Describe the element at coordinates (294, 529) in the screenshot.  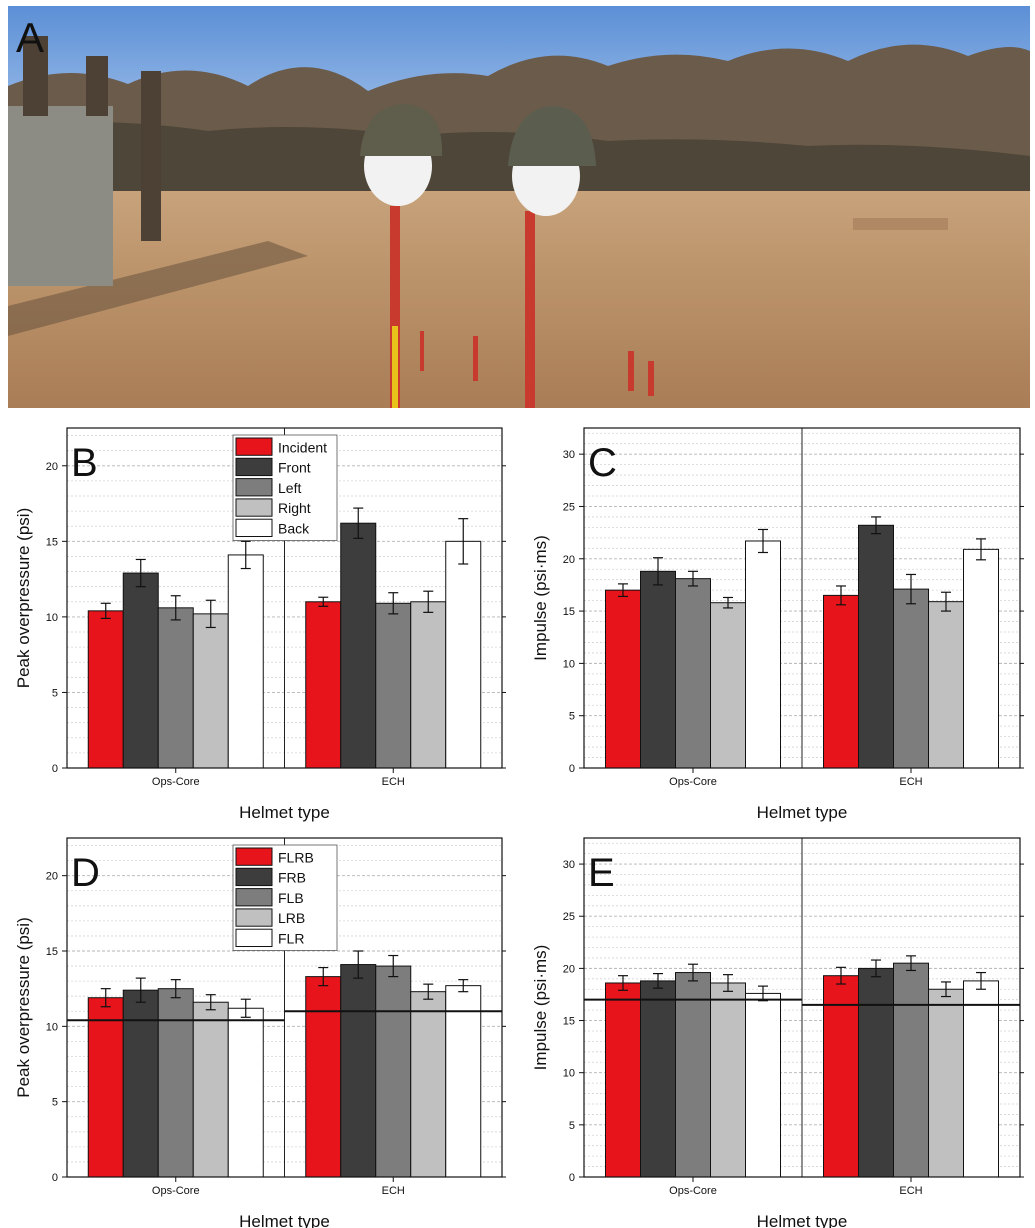
I see `legend-label: Back` at that location.